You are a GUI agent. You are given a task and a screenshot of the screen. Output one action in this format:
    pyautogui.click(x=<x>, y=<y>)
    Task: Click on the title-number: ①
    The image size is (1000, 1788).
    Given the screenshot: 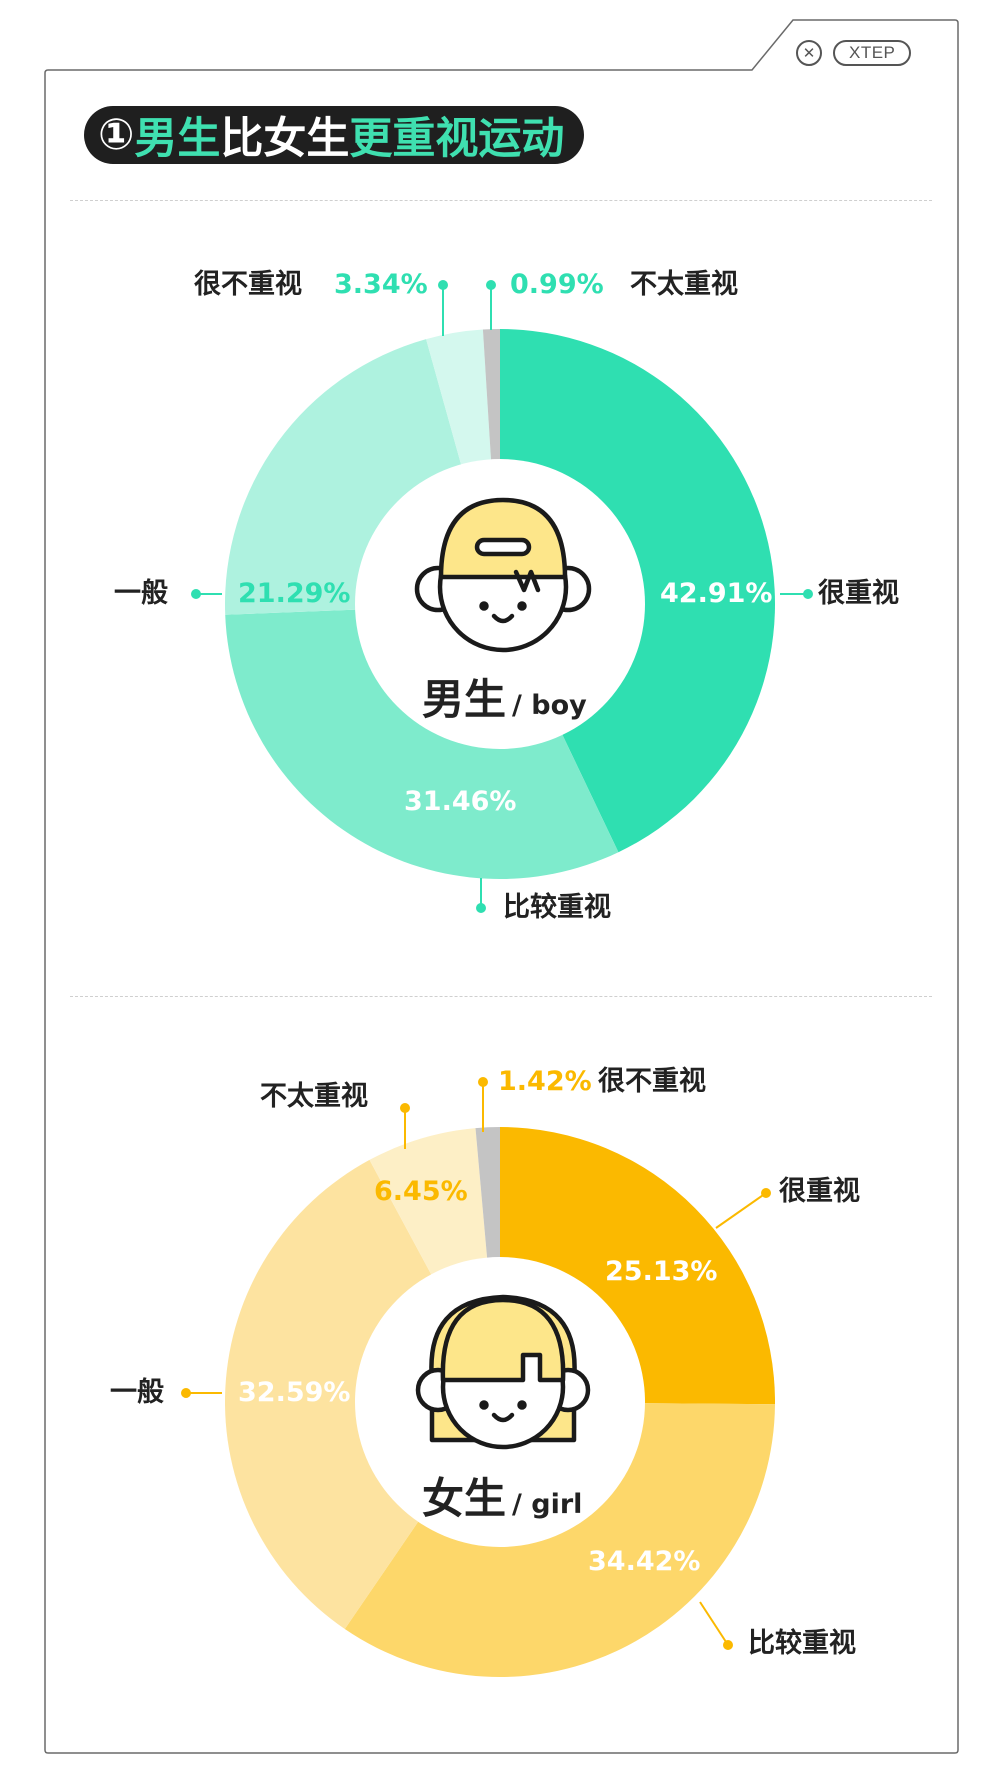 What is the action you would take?
    pyautogui.click(x=116, y=135)
    